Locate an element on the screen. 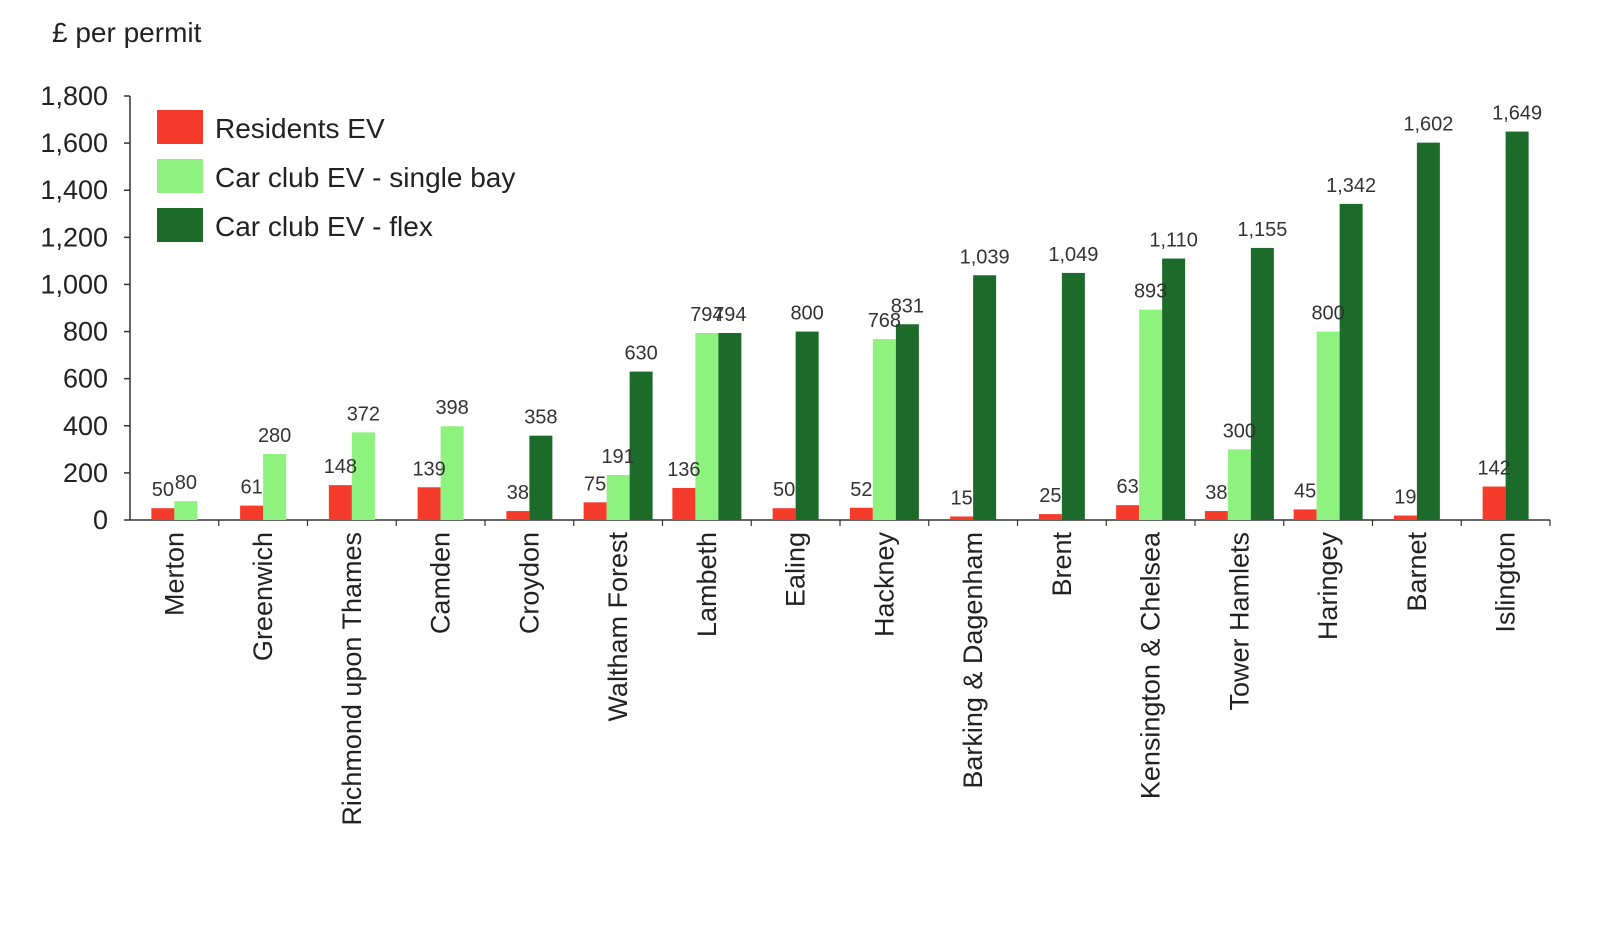  x-category-label: Camden is located at coordinates (441, 583).